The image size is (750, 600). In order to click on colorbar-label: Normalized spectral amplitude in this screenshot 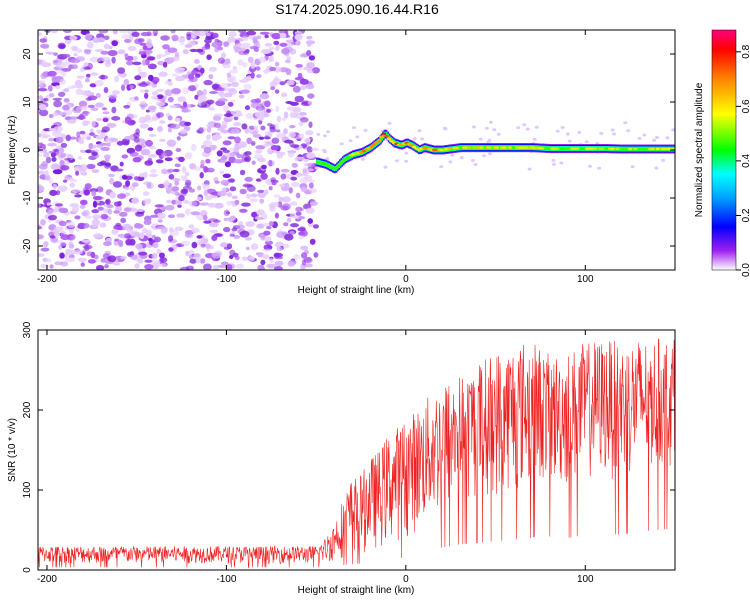, I will do `click(699, 149)`.